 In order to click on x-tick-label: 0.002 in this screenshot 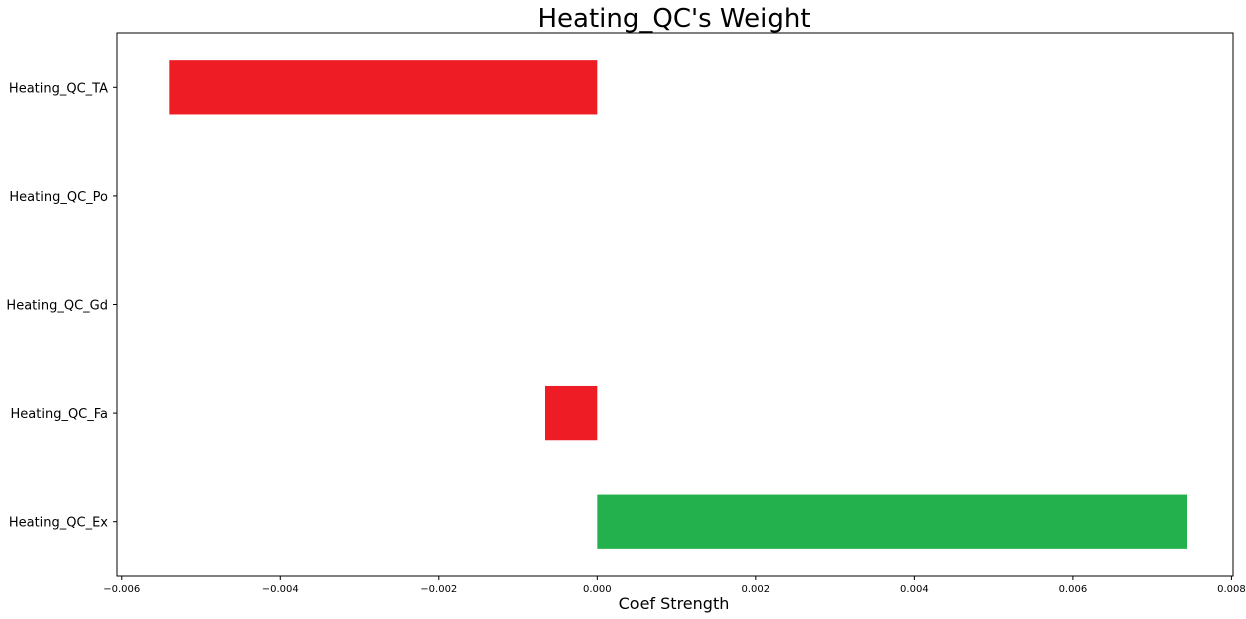, I will do `click(756, 589)`.